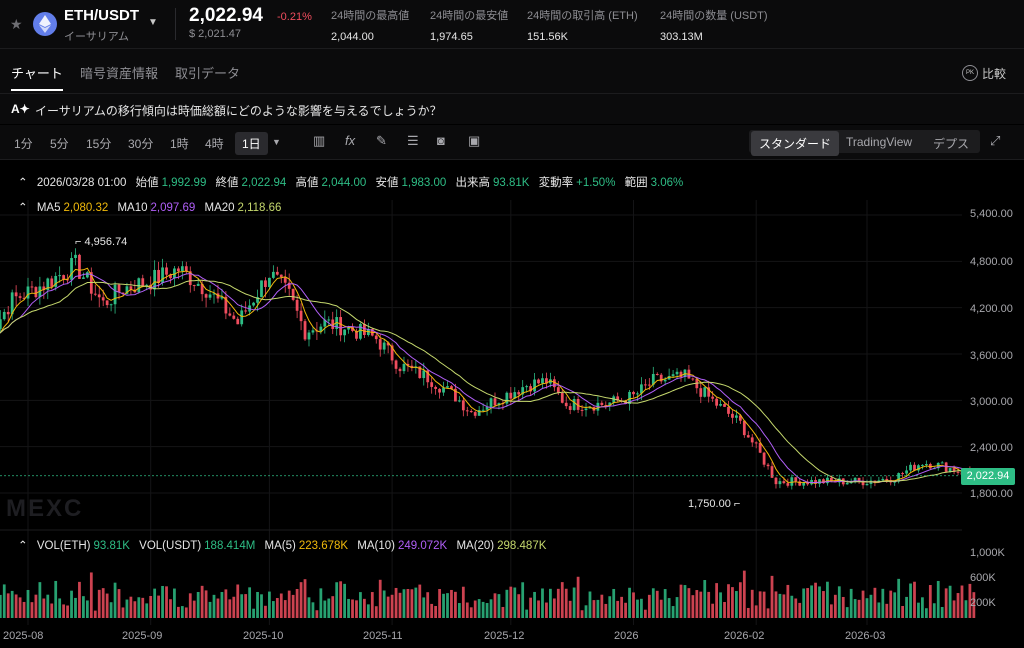 This screenshot has height=648, width=1024. What do you see at coordinates (319, 140) in the screenshot?
I see `candle-type-icon: ▥` at bounding box center [319, 140].